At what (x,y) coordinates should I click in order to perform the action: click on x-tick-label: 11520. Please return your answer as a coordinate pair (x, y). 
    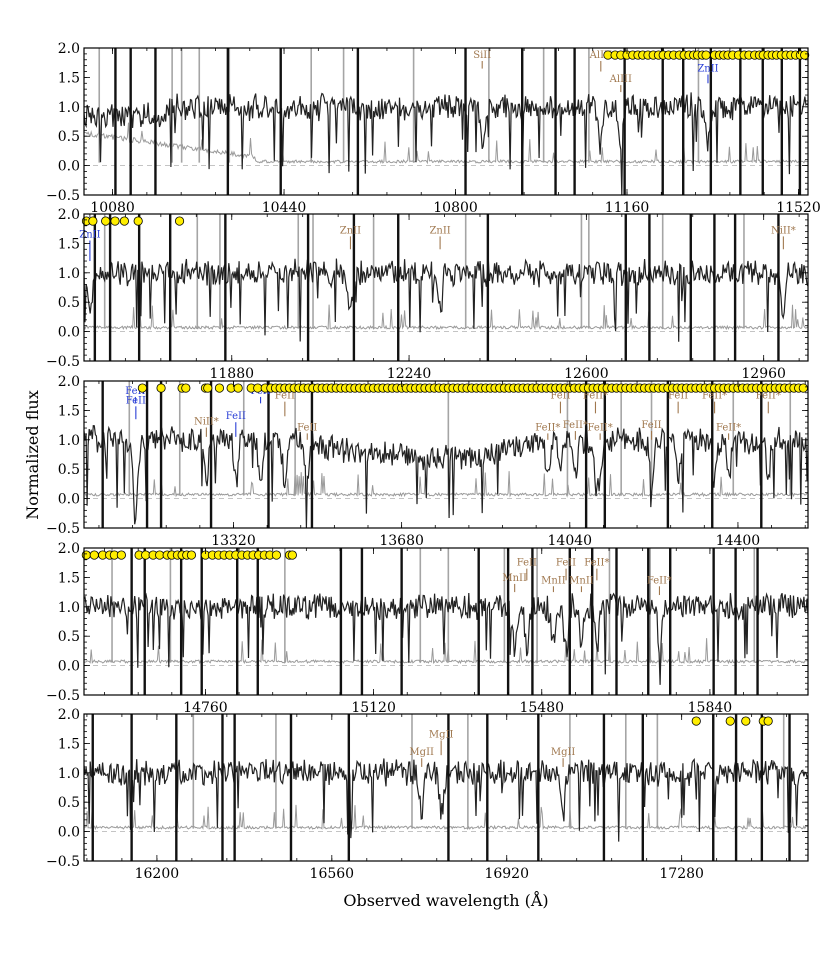
    Looking at the image, I should click on (798, 208).